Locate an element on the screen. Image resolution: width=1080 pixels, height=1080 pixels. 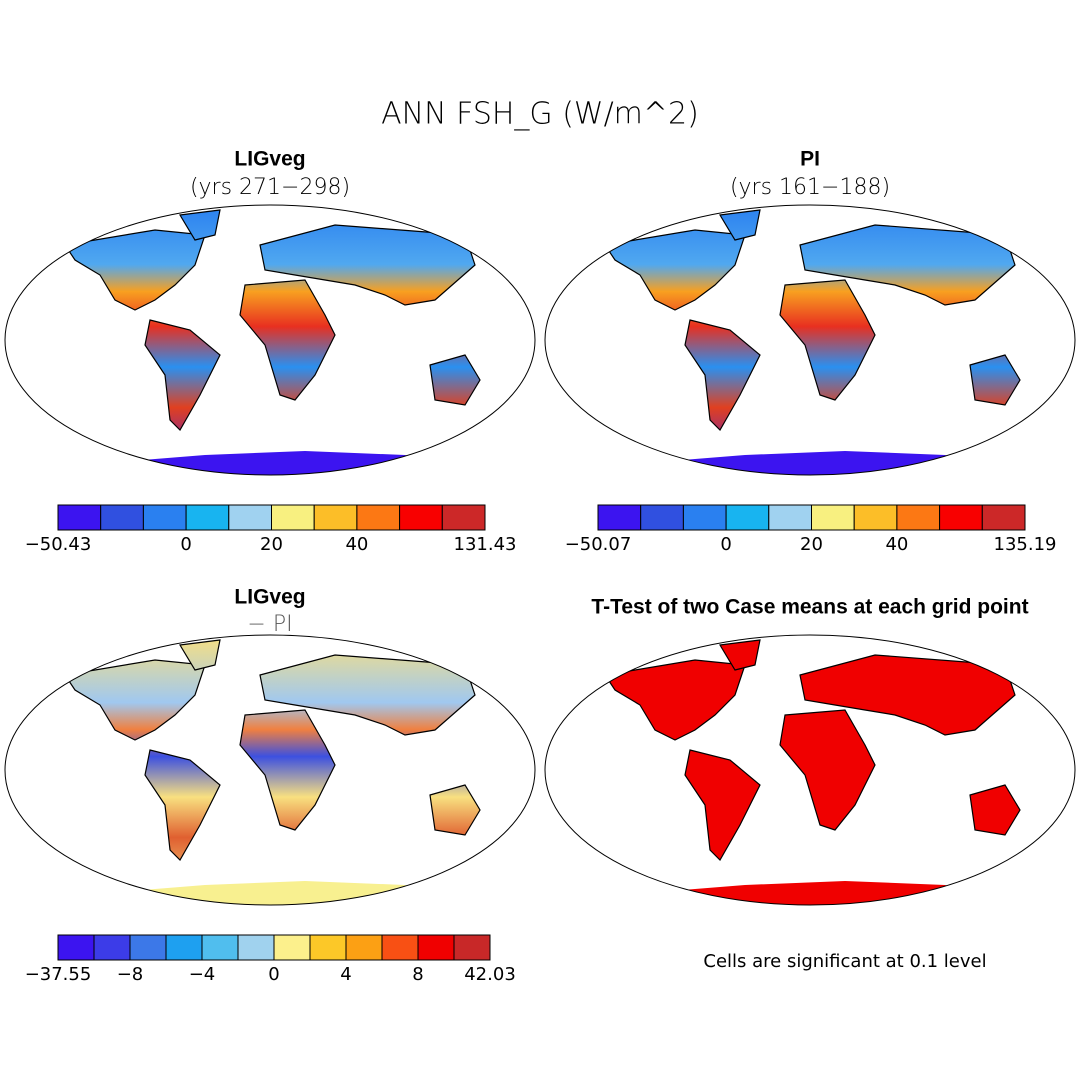
colorbar-label: −50.07 is located at coordinates (598, 544).